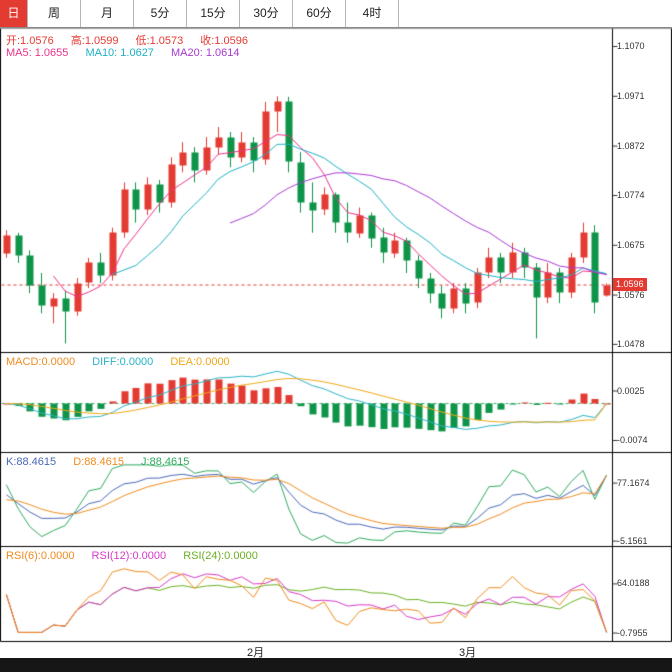  I want to click on price-tick-3: 1.0774, so click(631, 195).